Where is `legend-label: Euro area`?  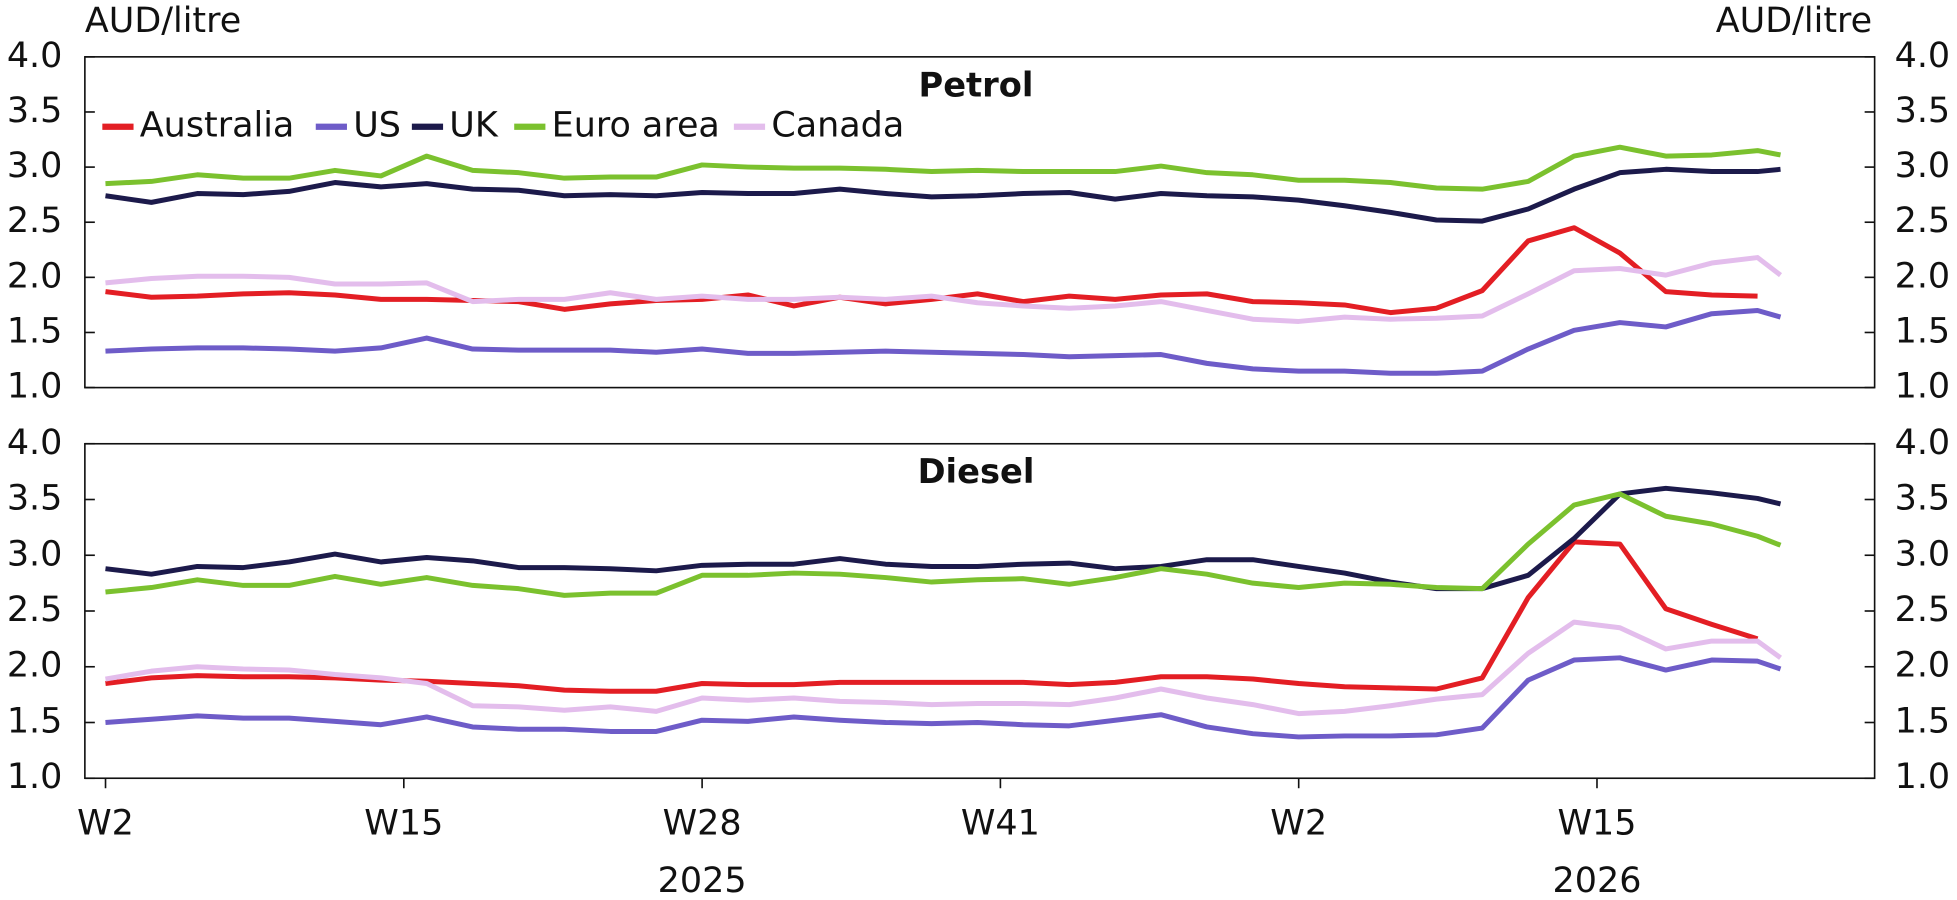 legend-label: Euro area is located at coordinates (636, 126).